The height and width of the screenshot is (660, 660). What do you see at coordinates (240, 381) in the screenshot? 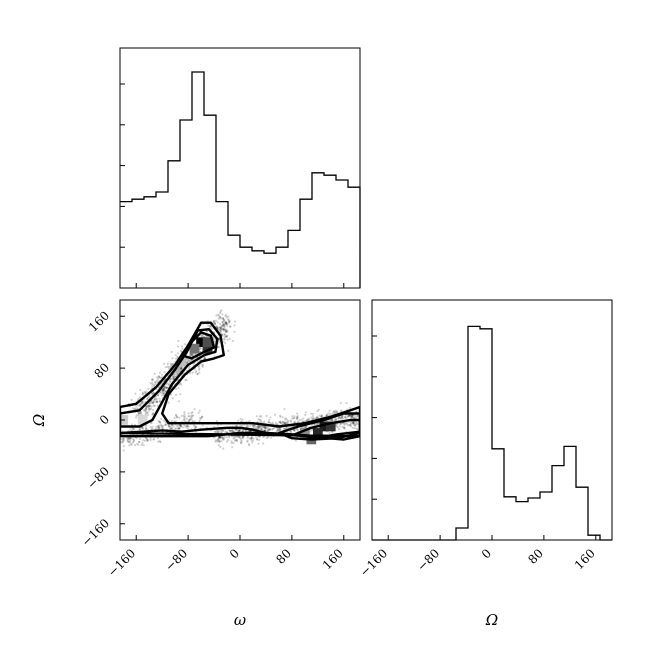
I see `contour-line` at bounding box center [240, 381].